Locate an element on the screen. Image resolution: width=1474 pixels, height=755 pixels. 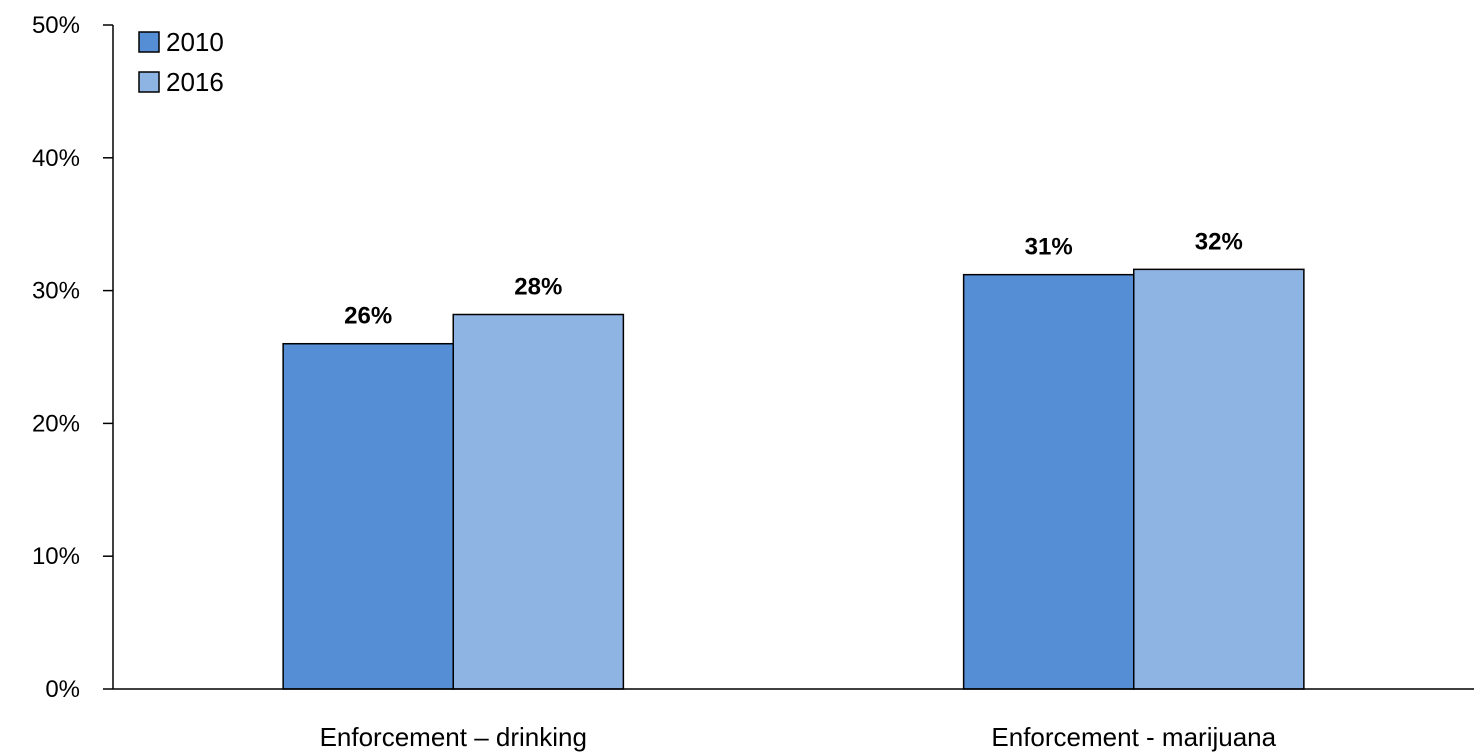
data-label: 28% is located at coordinates (538, 287).